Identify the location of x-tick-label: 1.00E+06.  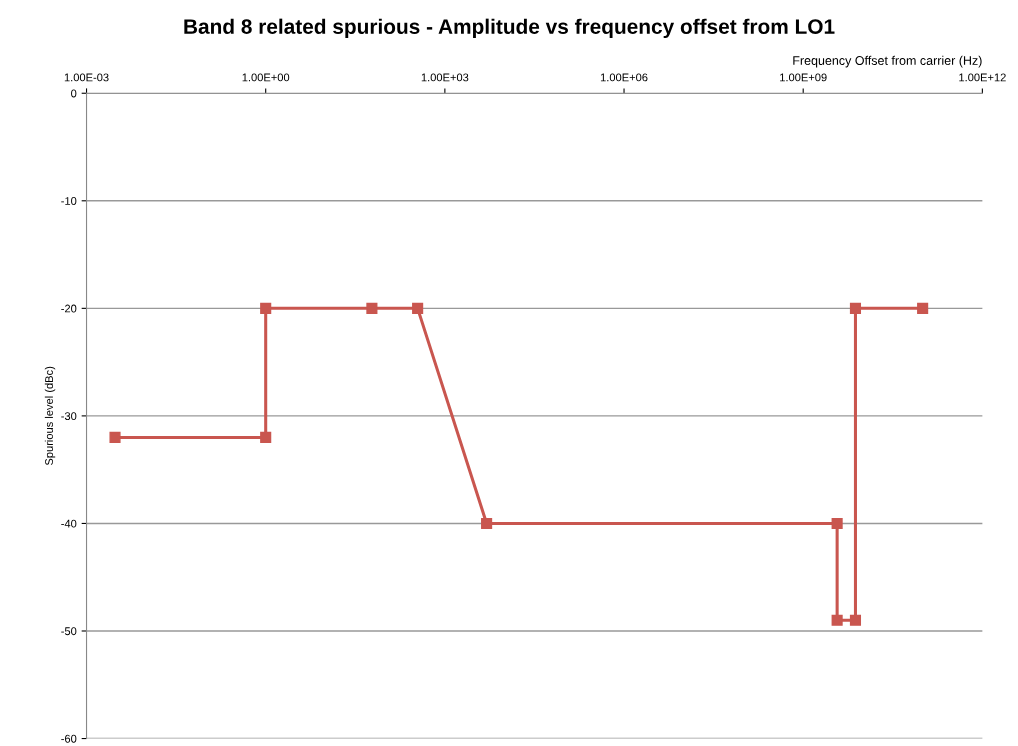
(624, 77).